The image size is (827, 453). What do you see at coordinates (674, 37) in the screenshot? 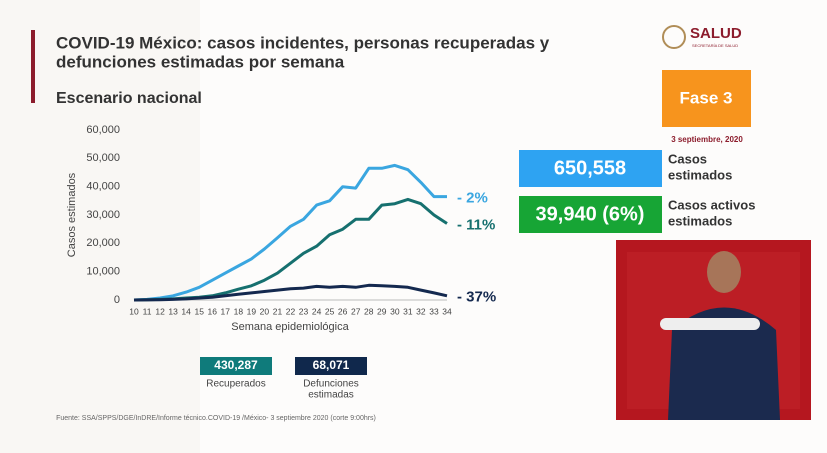
I see `logo-emblem` at bounding box center [674, 37].